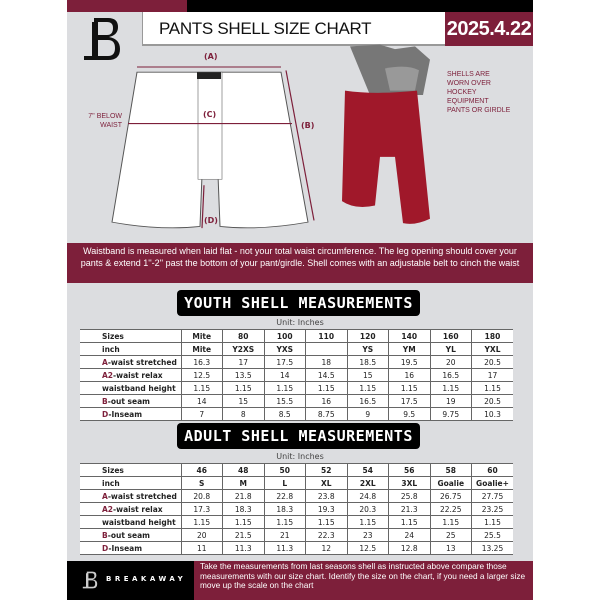 The width and height of the screenshot is (600, 600). What do you see at coordinates (409, 483) in the screenshot?
I see `table-cell: 3XL` at bounding box center [409, 483].